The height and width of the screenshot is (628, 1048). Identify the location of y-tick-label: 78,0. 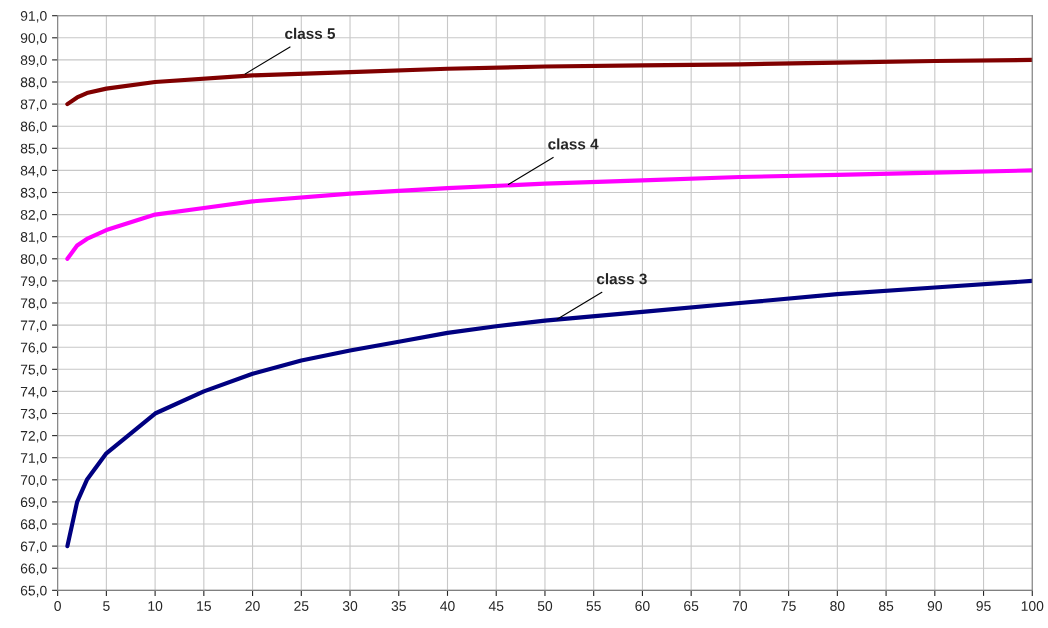
(33, 304).